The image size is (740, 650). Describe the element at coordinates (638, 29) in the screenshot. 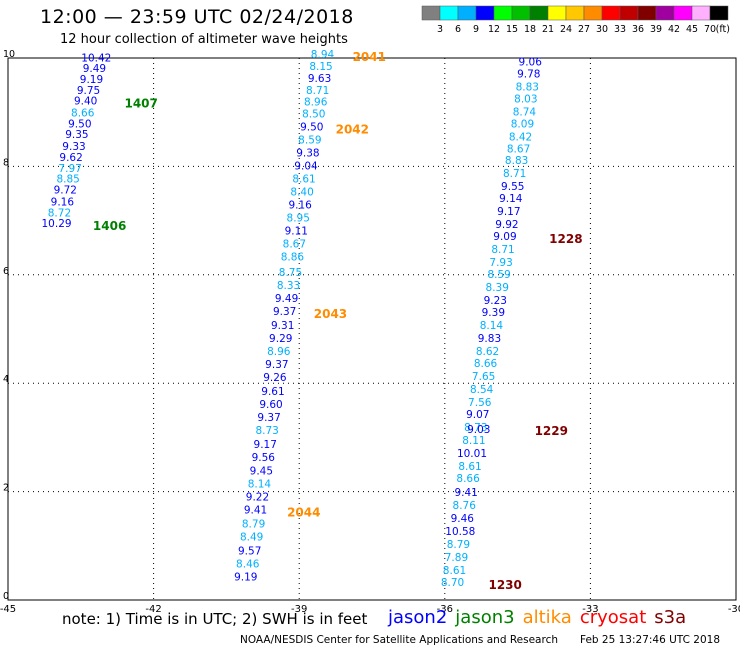

I see `legend-label: 36` at that location.